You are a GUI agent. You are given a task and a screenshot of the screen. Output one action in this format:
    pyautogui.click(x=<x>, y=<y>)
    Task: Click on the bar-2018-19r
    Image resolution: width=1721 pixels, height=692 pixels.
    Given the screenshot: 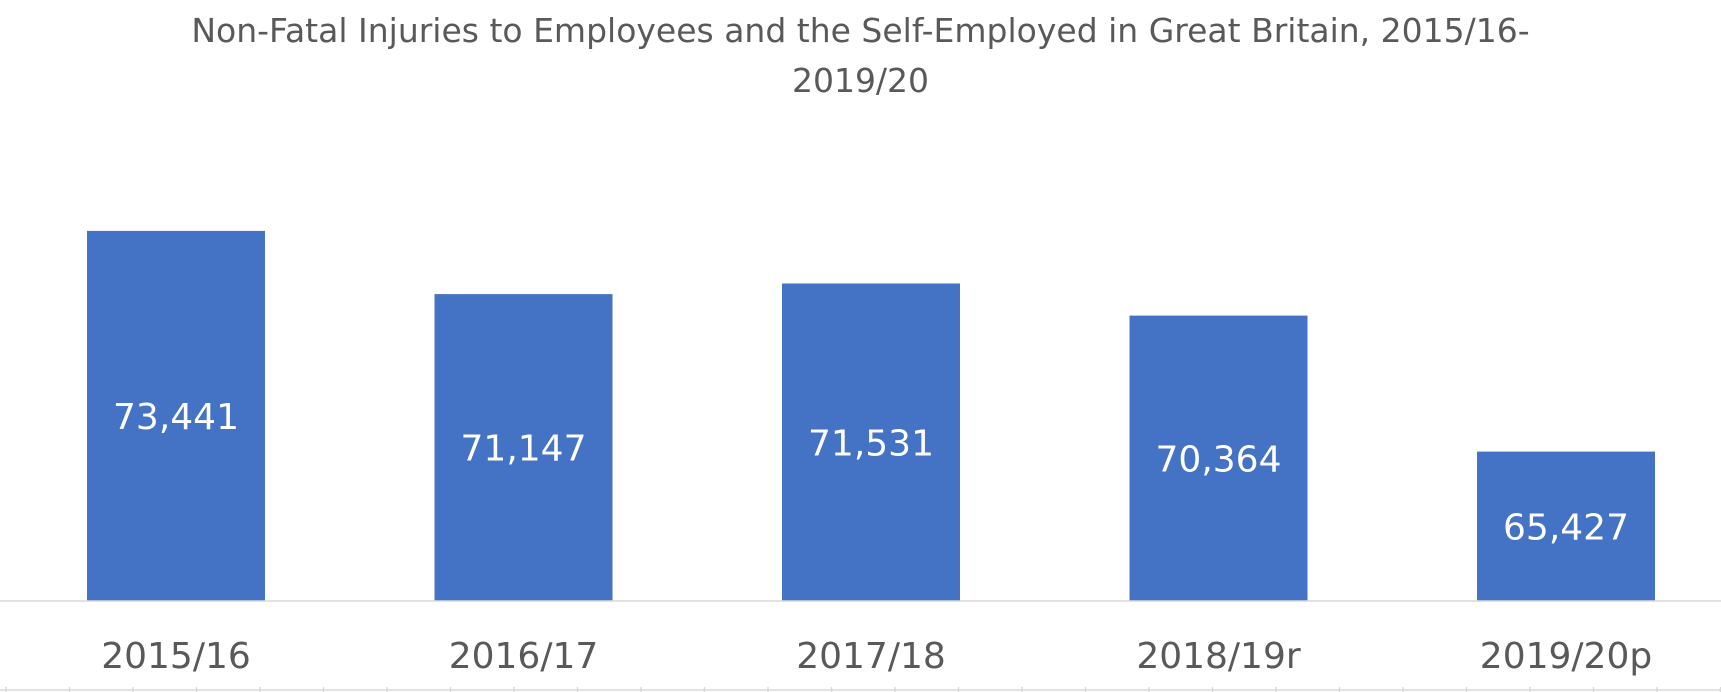 What is the action you would take?
    pyautogui.click(x=1218, y=458)
    